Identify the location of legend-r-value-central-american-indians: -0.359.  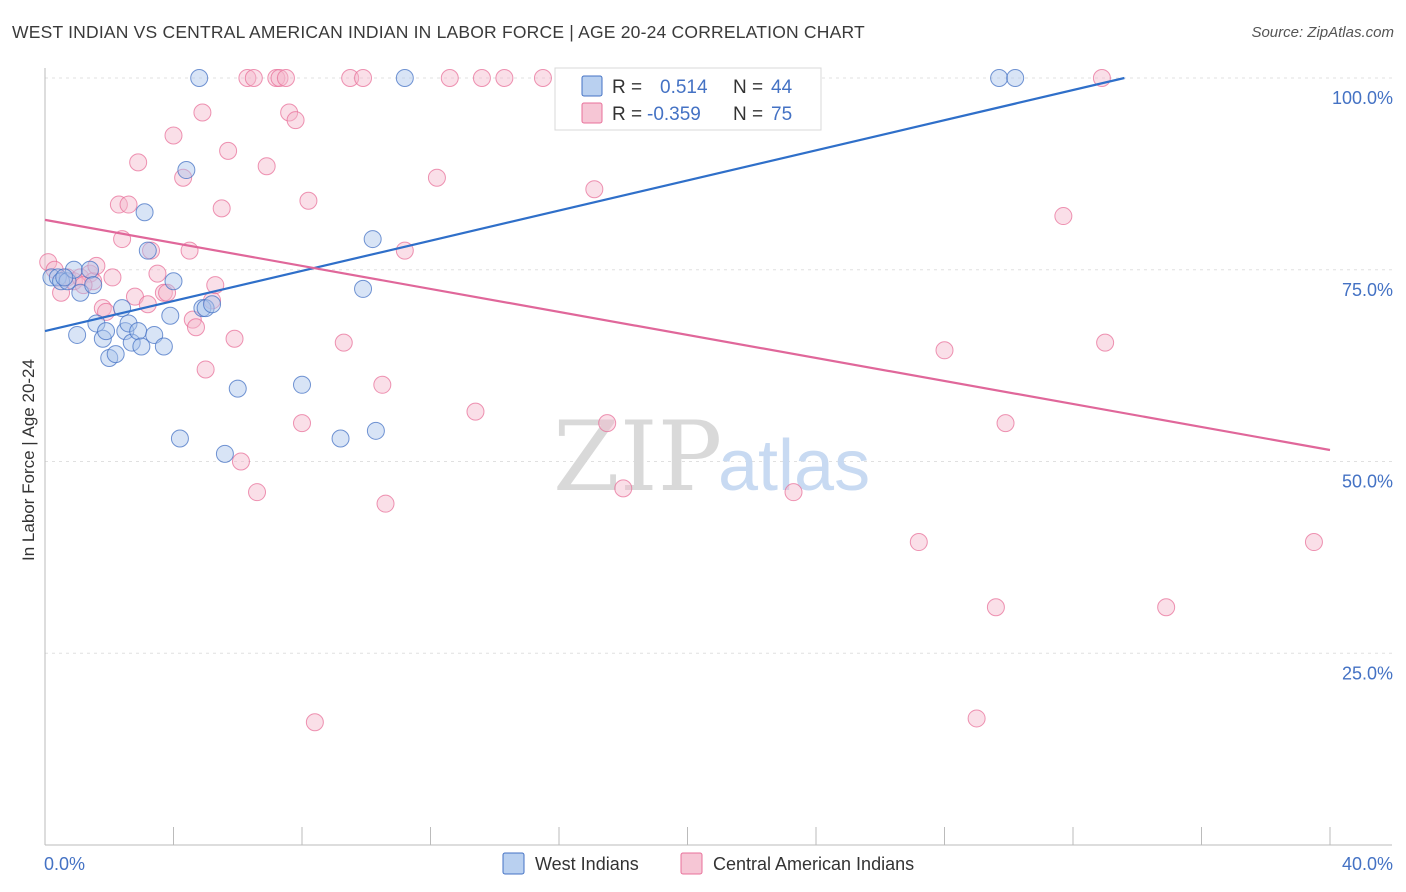
(674, 114).